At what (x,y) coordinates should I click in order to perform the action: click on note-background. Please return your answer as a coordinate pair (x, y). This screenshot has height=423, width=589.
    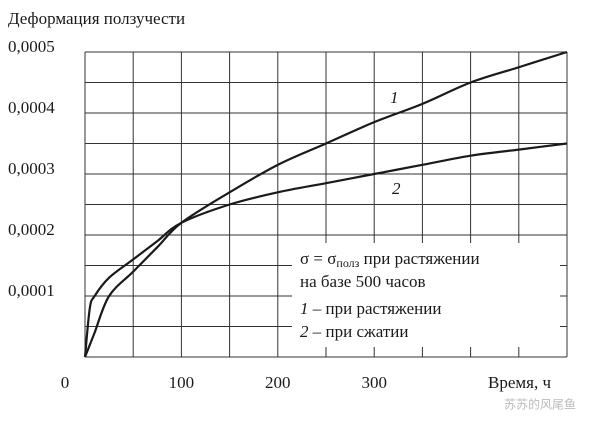
    Looking at the image, I should click on (426, 295).